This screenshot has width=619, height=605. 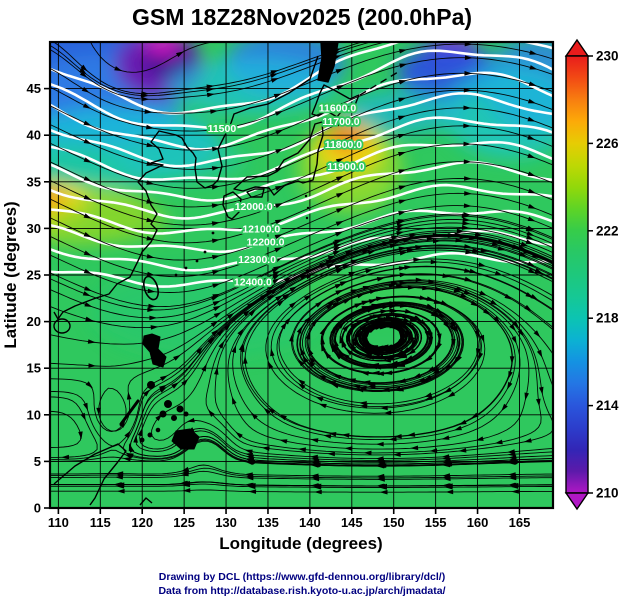 What do you see at coordinates (257, 260) in the screenshot?
I see `contour-label: 12300.0` at bounding box center [257, 260].